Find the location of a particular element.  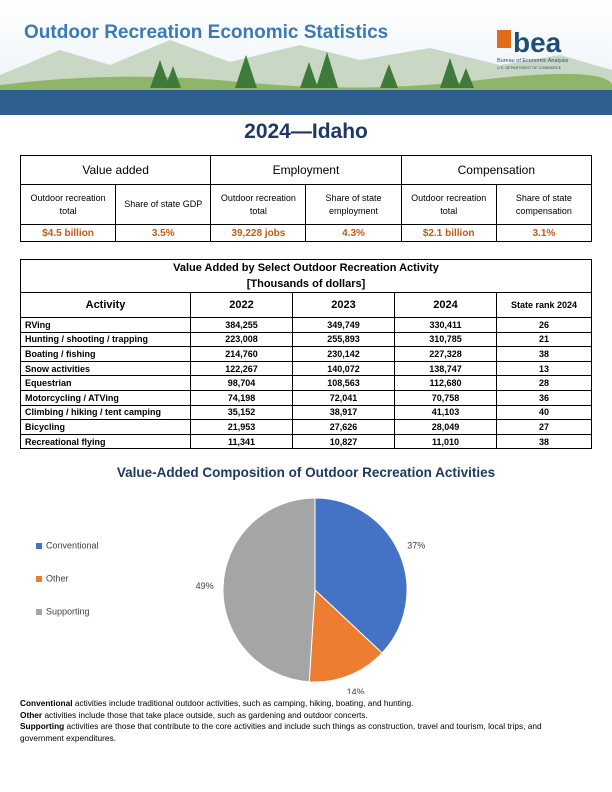

activity-cell: 227,328 is located at coordinates (445, 354).